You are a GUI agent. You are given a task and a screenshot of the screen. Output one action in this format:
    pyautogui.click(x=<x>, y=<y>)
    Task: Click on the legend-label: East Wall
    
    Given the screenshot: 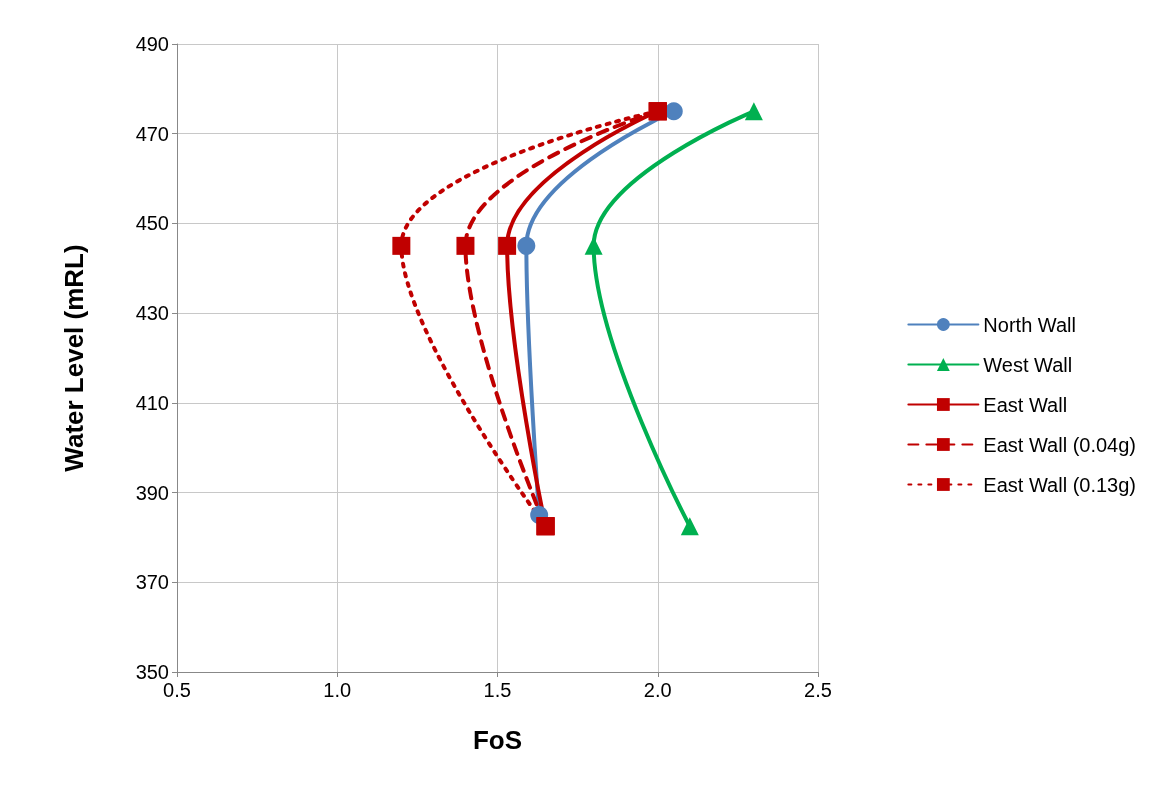 What is the action you would take?
    pyautogui.click(x=1025, y=404)
    